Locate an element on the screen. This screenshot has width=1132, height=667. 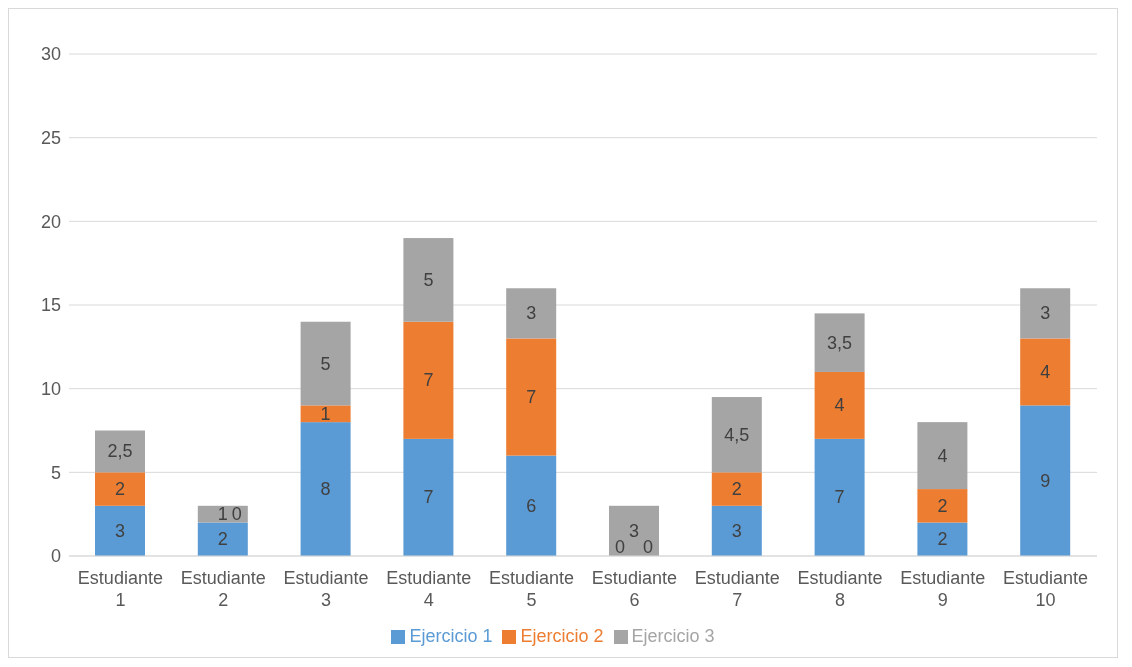
x-tick-label: Estudiante 1 is located at coordinates (120, 589).